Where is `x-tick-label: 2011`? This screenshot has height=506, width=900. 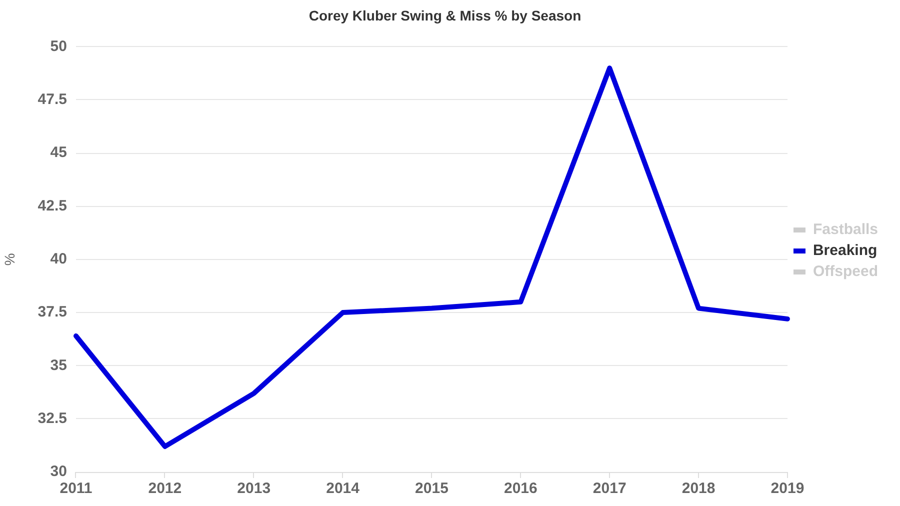
x-tick-label: 2011 is located at coordinates (76, 489).